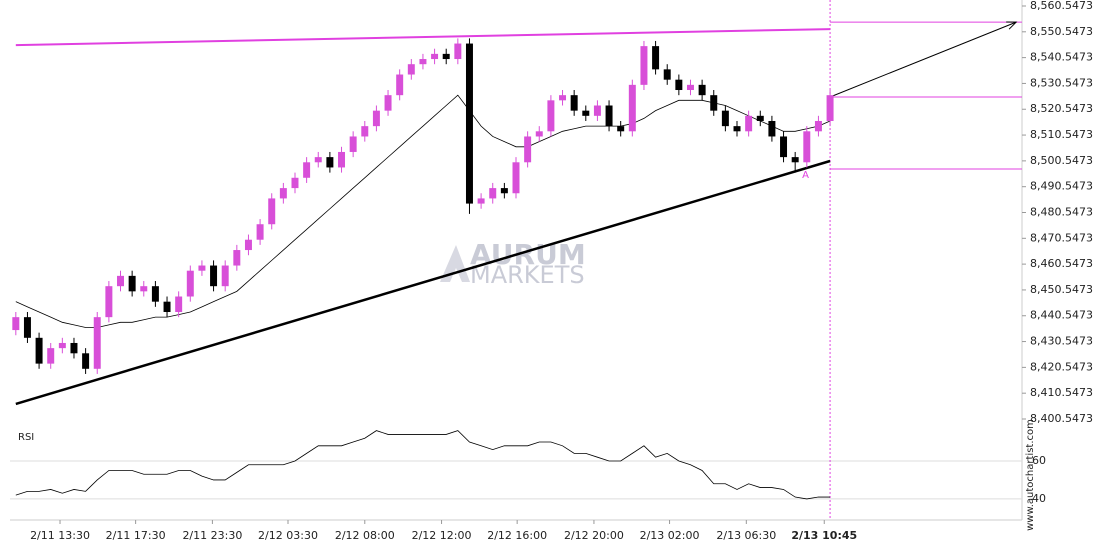 The image size is (1110, 550). What do you see at coordinates (26, 437) in the screenshot?
I see `rsi-label: RSI` at bounding box center [26, 437].